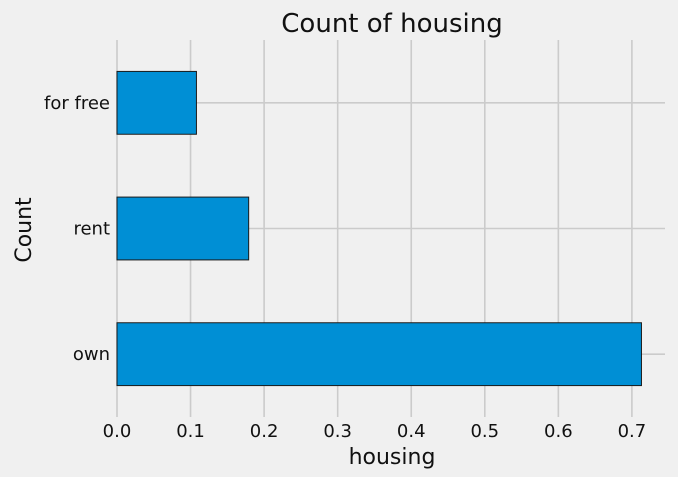 Image resolution: width=678 pixels, height=477 pixels. What do you see at coordinates (117, 431) in the screenshot?
I see `x-tick-label: 0.0` at bounding box center [117, 431].